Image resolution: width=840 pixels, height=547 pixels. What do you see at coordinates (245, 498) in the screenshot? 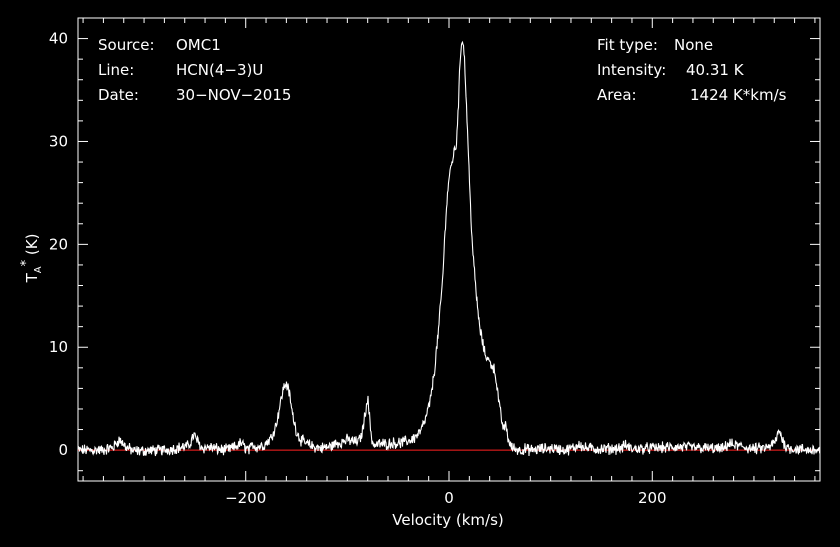
I see `x-tick-label: −200` at bounding box center [245, 498].